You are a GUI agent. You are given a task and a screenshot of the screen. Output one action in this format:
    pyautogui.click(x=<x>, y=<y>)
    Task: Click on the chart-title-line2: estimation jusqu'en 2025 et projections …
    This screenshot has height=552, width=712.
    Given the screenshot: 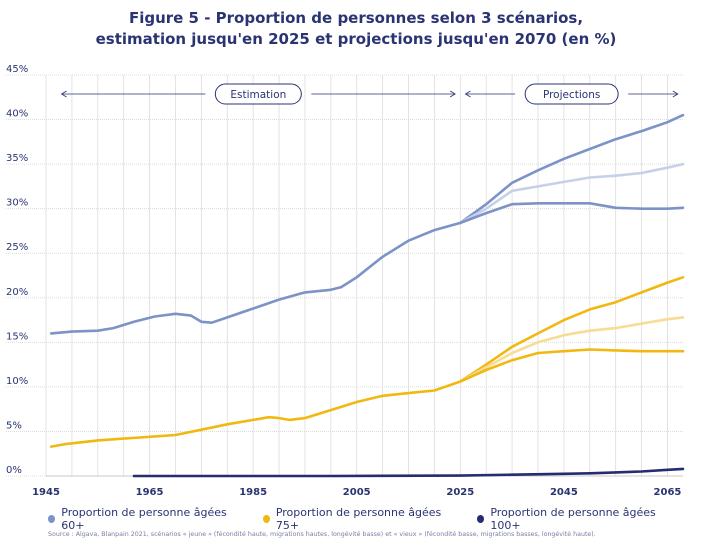 What is the action you would take?
    pyautogui.click(x=356, y=39)
    